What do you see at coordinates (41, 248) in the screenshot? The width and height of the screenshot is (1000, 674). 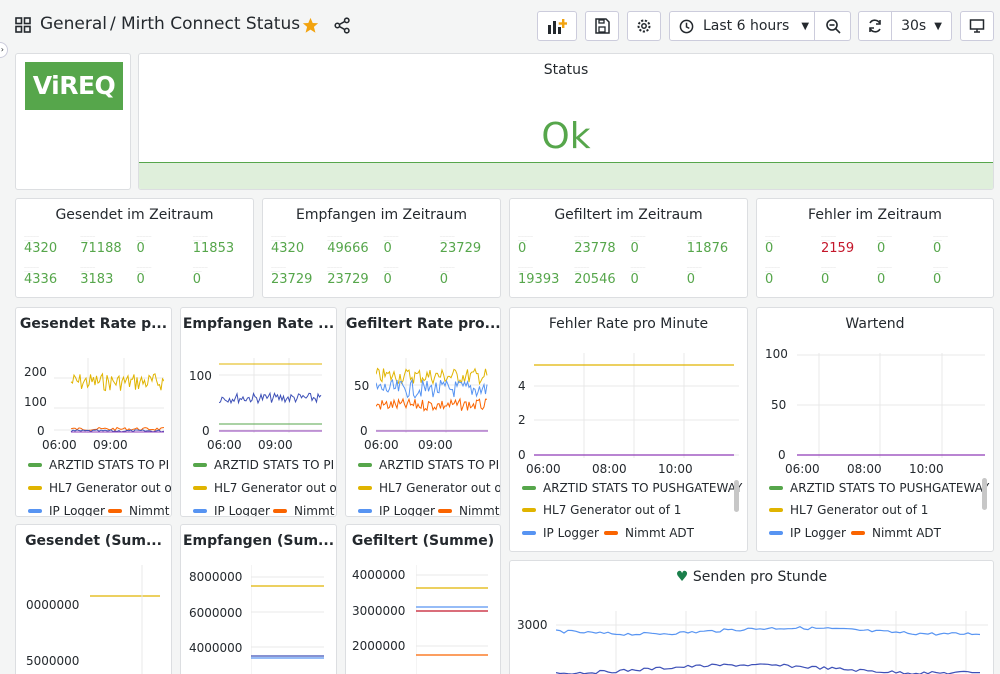 I see `stat-value: 4320` at bounding box center [41, 248].